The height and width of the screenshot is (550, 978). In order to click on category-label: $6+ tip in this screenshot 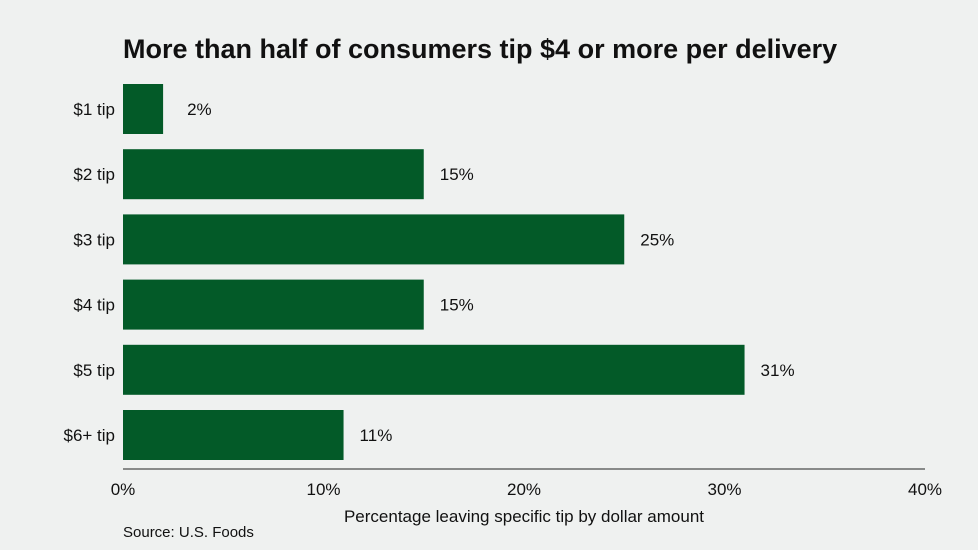, I will do `click(89, 435)`.